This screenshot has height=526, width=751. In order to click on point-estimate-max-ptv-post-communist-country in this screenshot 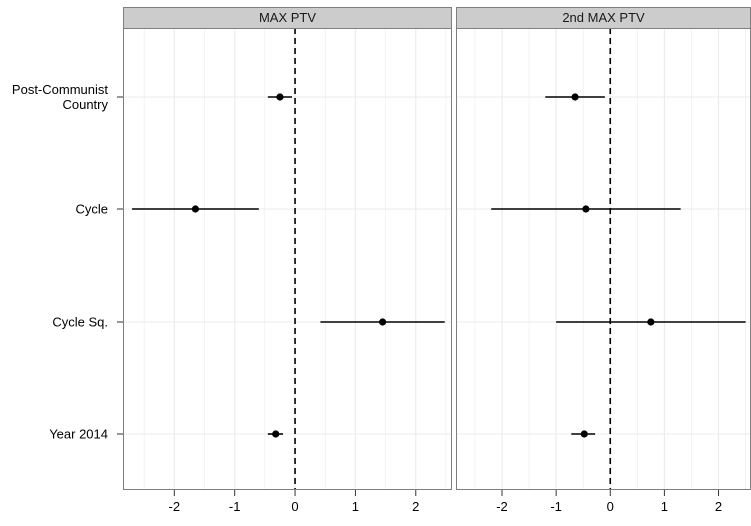, I will do `click(280, 97)`.